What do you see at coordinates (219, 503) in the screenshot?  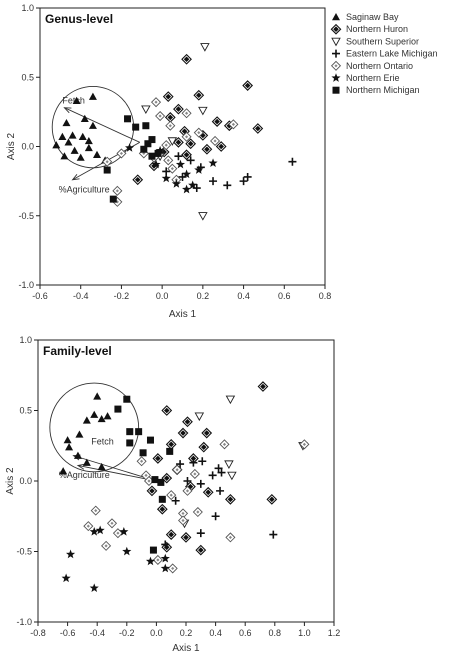 I see `series-eastern-lake-michigan` at bounding box center [219, 503].